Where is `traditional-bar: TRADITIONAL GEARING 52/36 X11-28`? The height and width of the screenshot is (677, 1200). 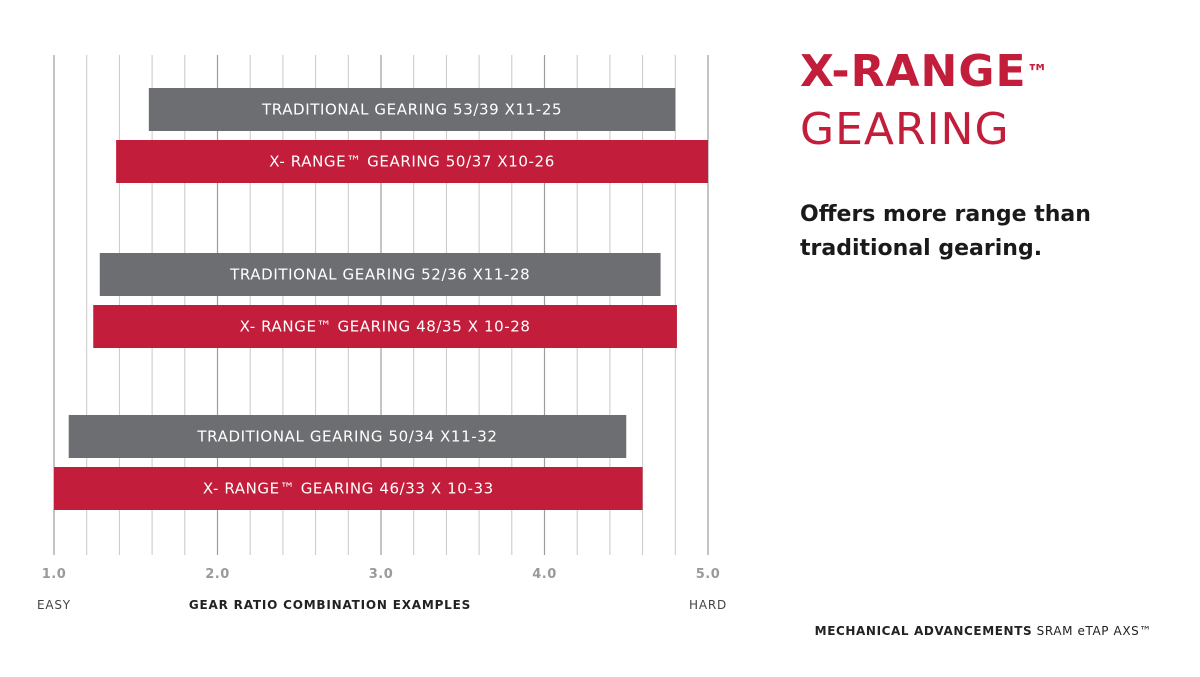
traditional-bar: TRADITIONAL GEARING 52/36 X11-28 is located at coordinates (380, 274).